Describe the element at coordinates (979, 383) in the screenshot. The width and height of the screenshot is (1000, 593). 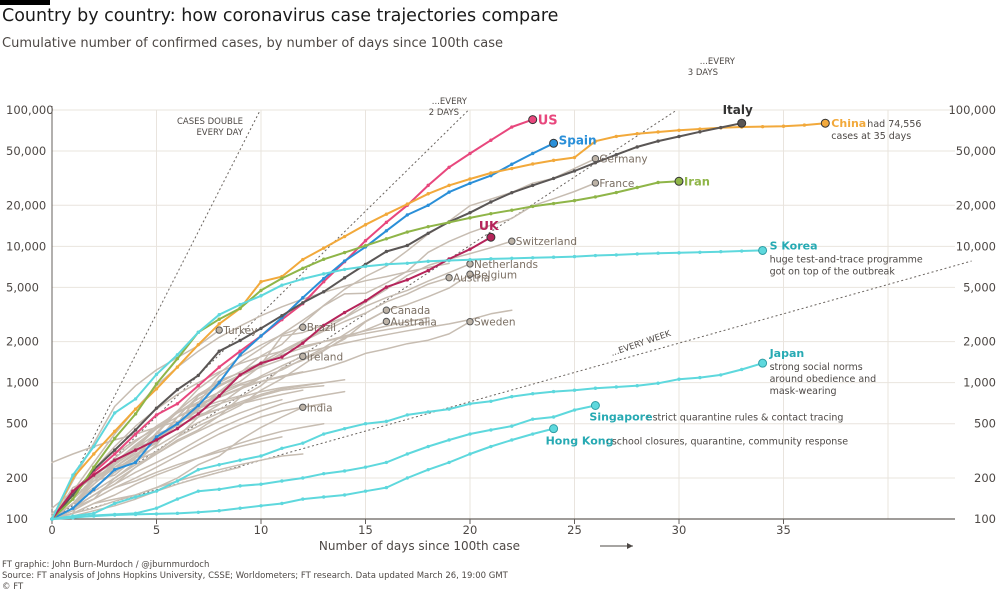
I see `y-tick-label-right: 1,000` at that location.